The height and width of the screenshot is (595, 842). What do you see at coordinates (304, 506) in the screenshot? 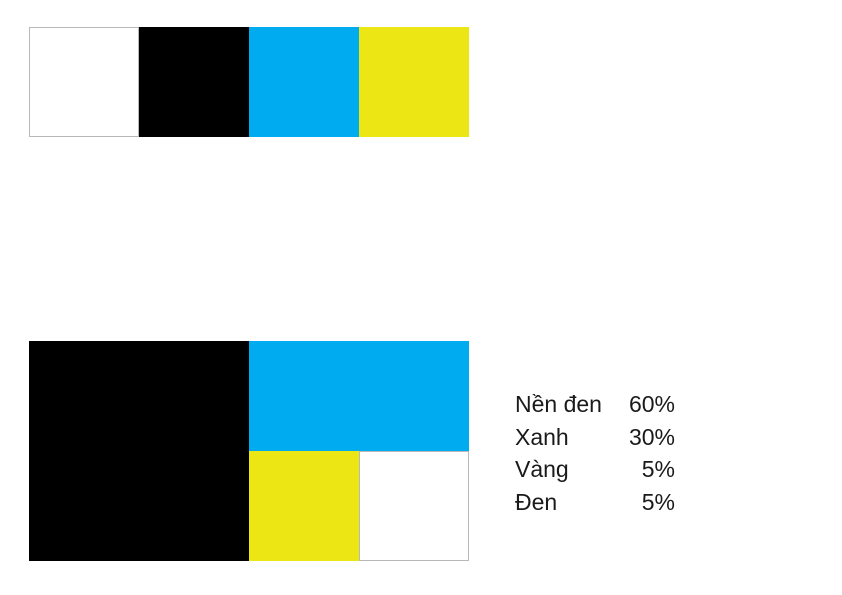
I see `proportion-block-yellow` at bounding box center [304, 506].